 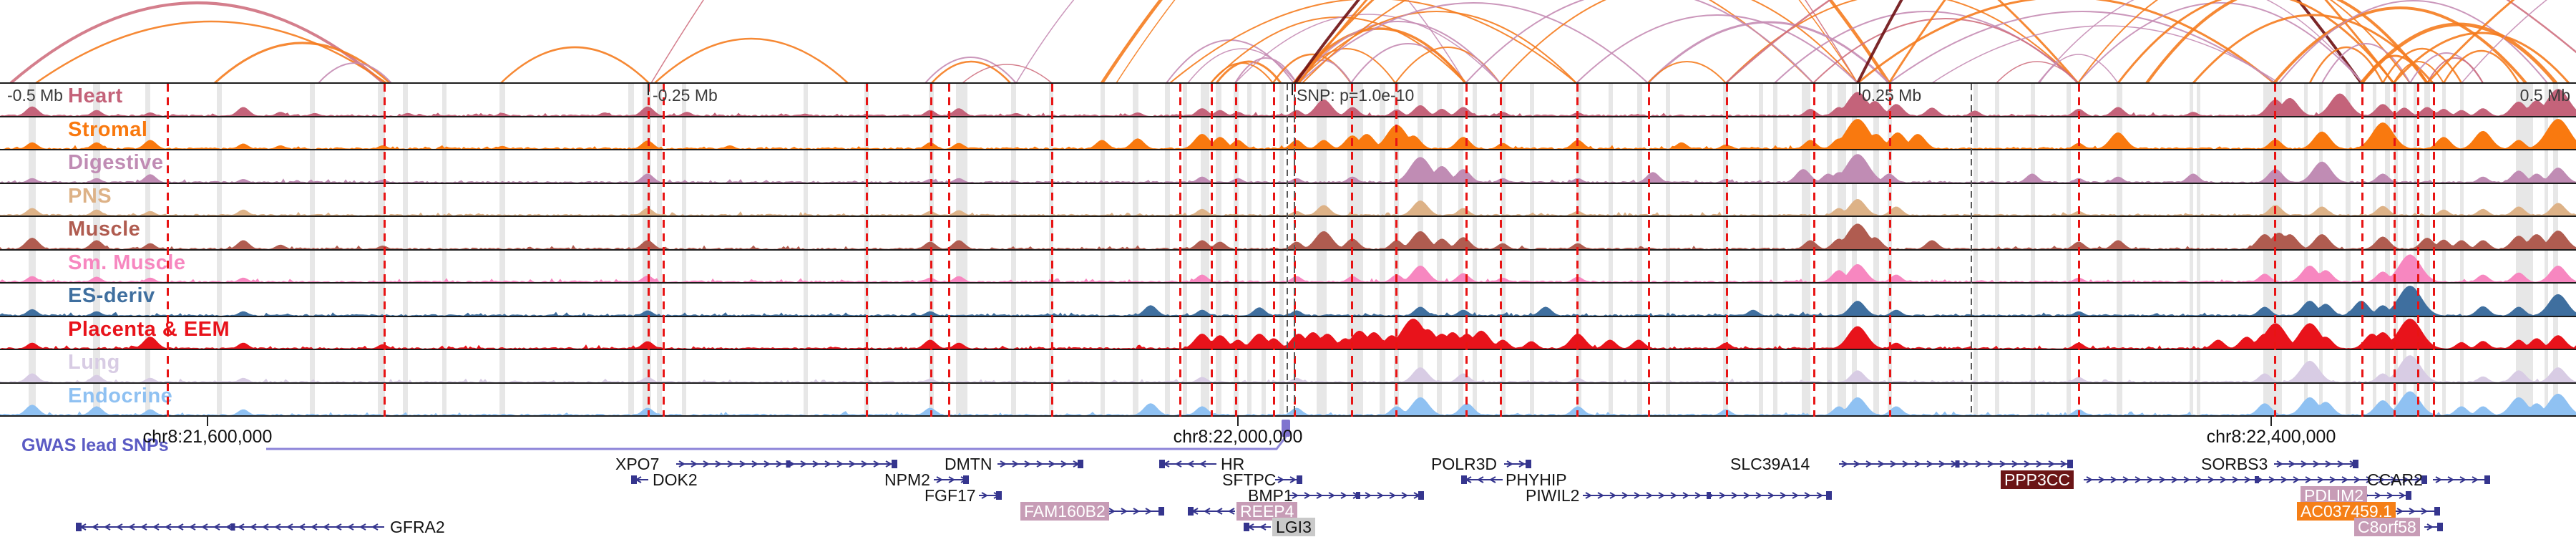 I want to click on gene-label-pdlim2: PDLIM2, so click(x=2334, y=495).